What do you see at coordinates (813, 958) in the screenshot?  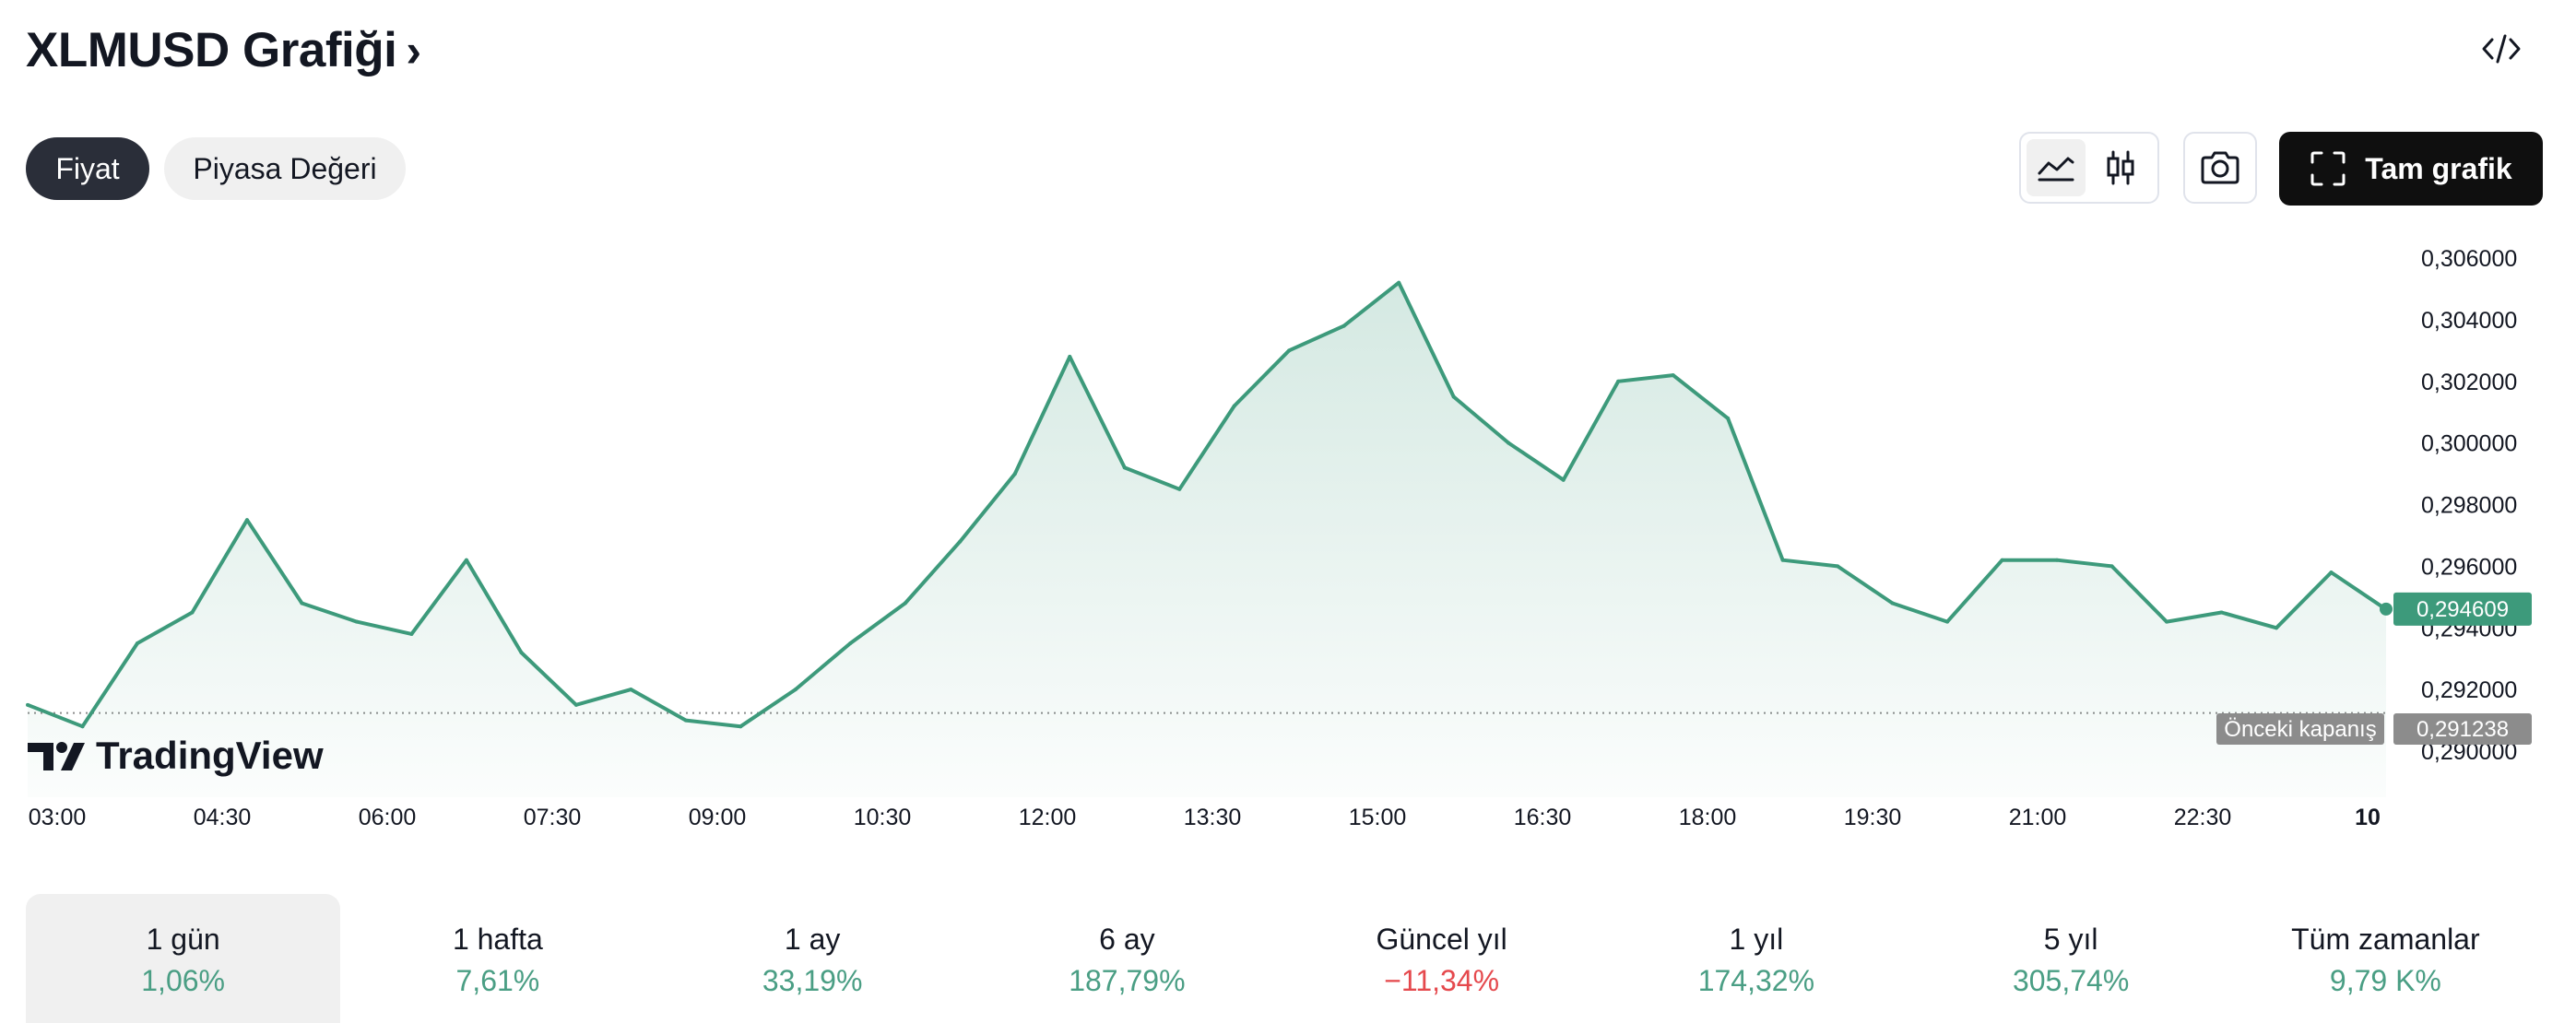 I see `period-2: 1 ay 33,19%` at bounding box center [813, 958].